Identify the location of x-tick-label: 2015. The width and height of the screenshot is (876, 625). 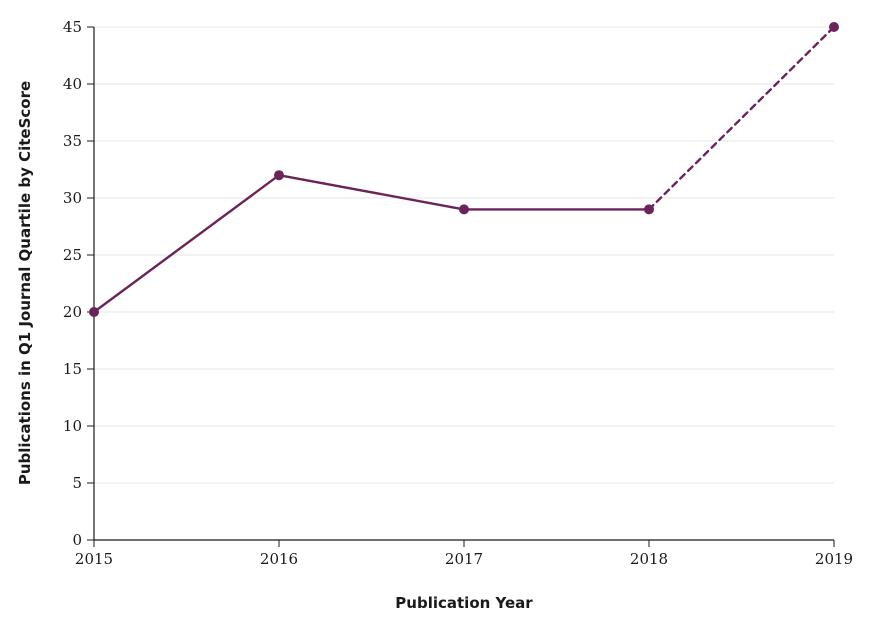
(94, 559).